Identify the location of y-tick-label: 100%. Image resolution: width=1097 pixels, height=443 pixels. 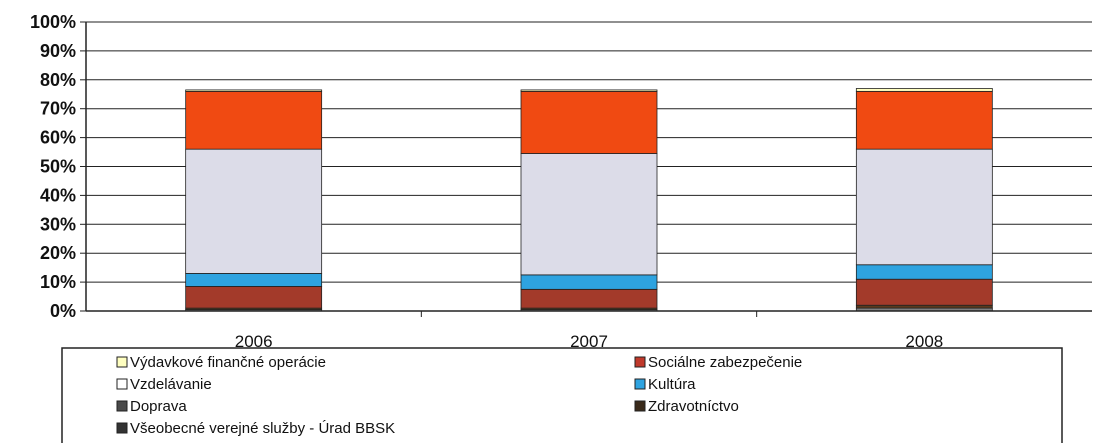
(53, 22).